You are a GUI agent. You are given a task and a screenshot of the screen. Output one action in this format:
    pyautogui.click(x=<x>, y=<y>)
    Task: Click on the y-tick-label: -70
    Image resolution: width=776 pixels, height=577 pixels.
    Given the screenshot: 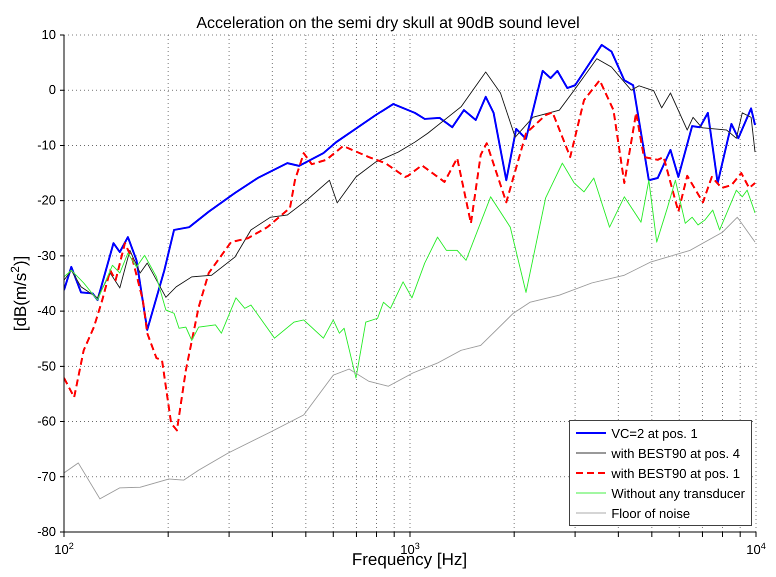 What is the action you would take?
    pyautogui.click(x=46, y=476)
    